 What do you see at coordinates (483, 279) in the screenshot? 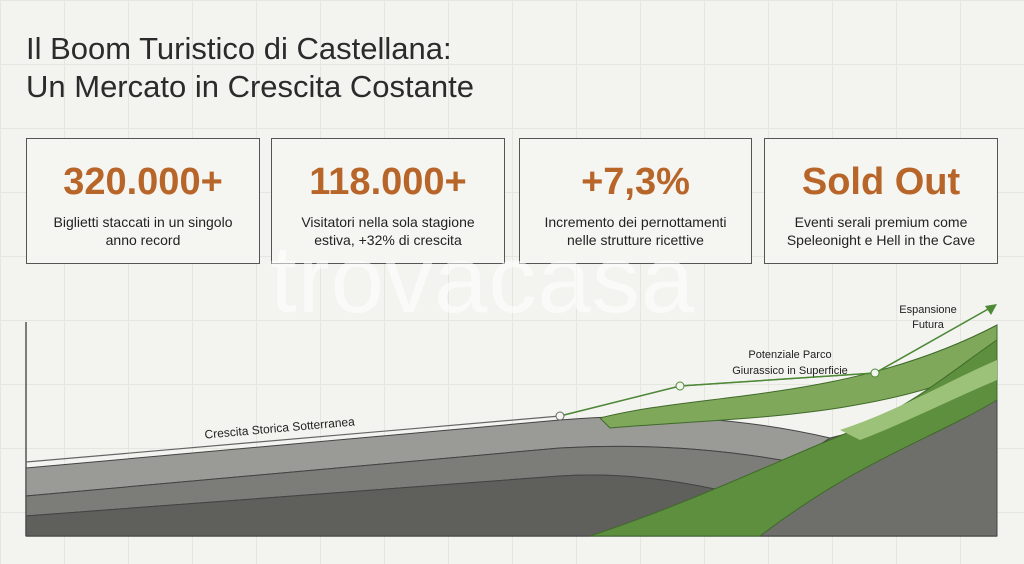
I see `watermark: trovacasa` at bounding box center [483, 279].